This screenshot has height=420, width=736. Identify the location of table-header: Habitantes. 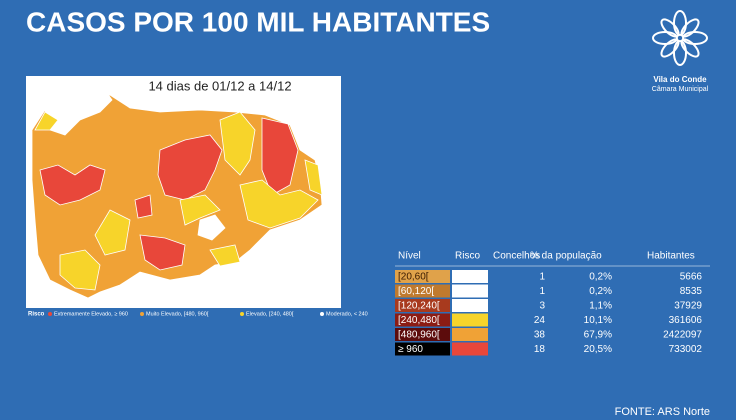
(671, 256).